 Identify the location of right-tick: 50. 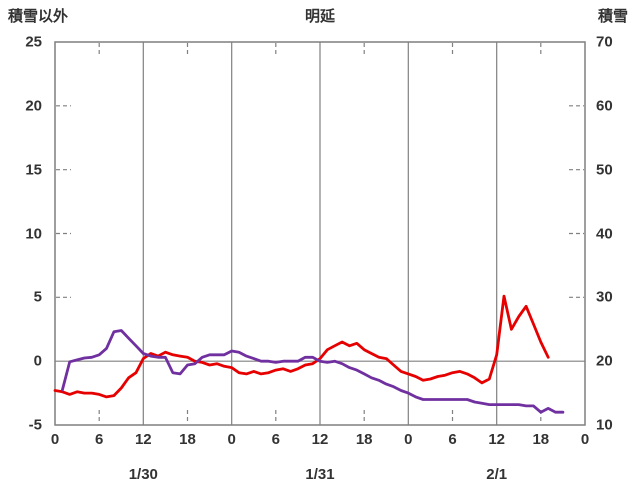
(604, 170).